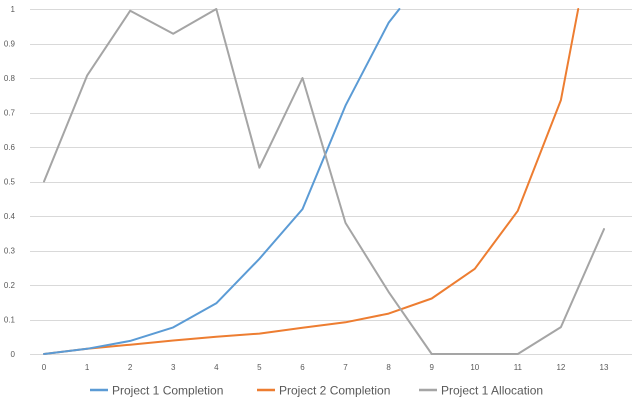  I want to click on x-tick-label: 11, so click(518, 367).